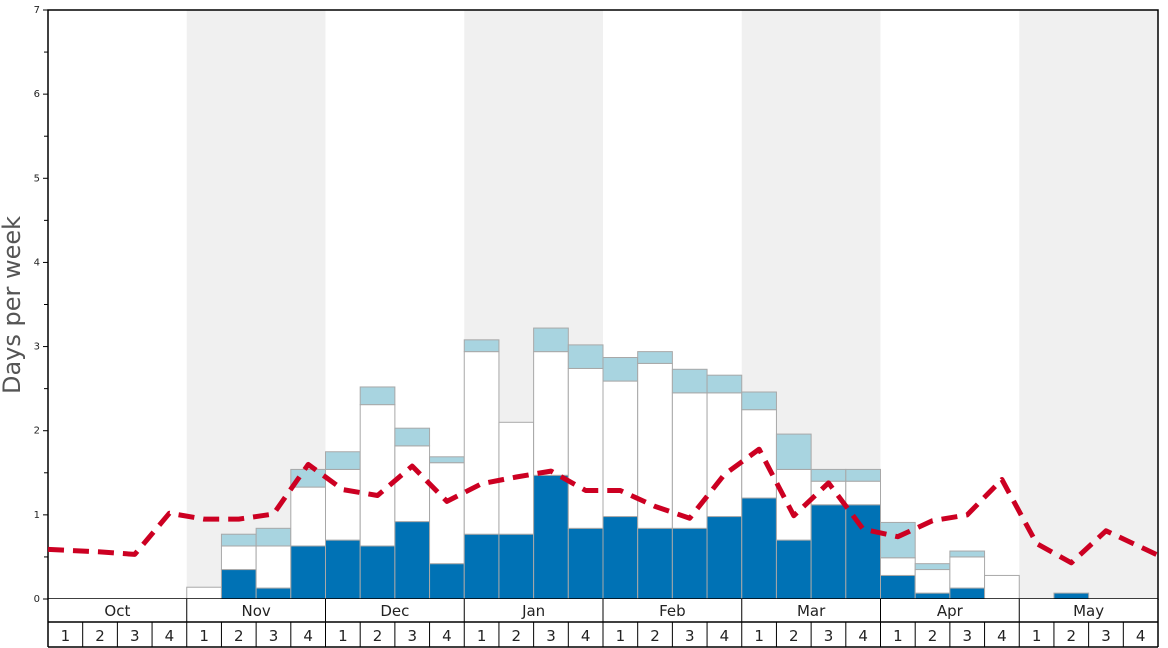 Image resolution: width=1168 pixels, height=648 pixels. Describe the element at coordinates (41, 305) in the screenshot. I see `y-axis: 0 1 2 3 4 5 6 7` at that location.